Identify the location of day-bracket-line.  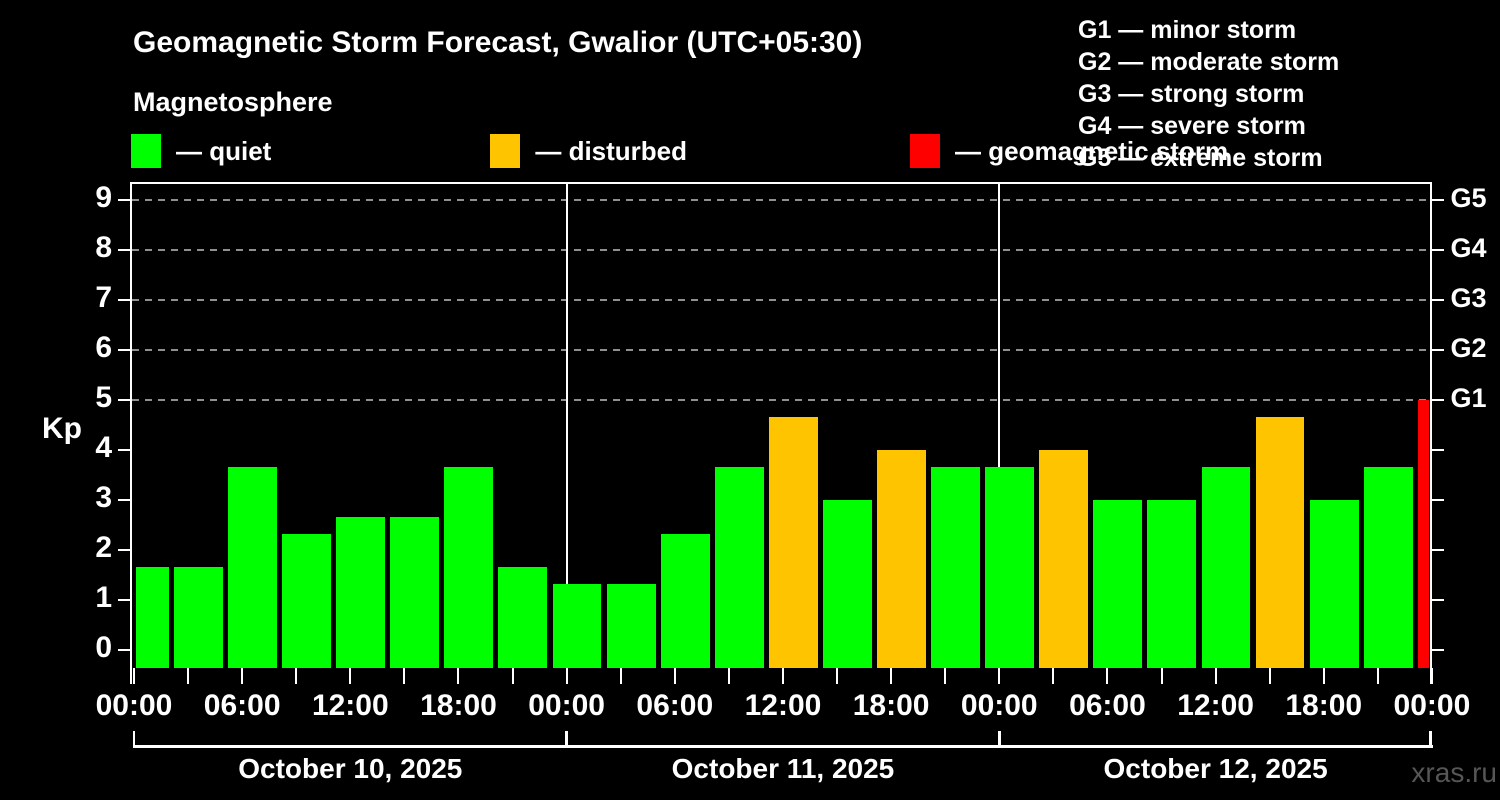
(783, 746).